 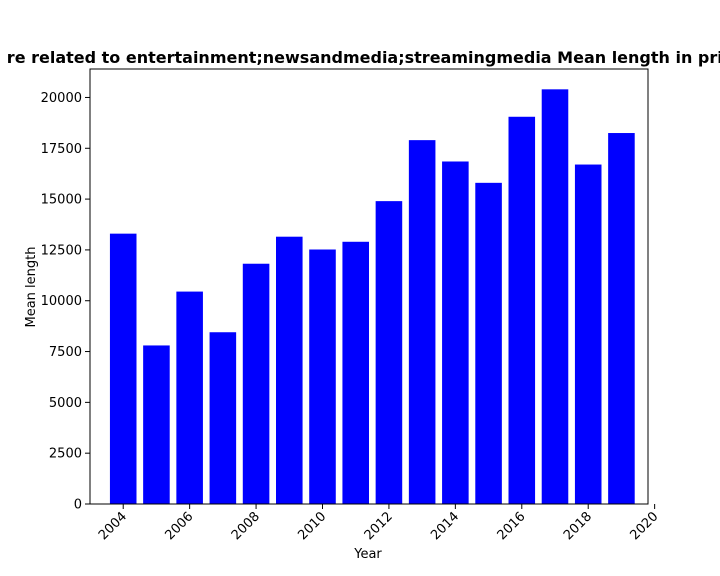 I want to click on bar-2006, so click(x=189, y=397).